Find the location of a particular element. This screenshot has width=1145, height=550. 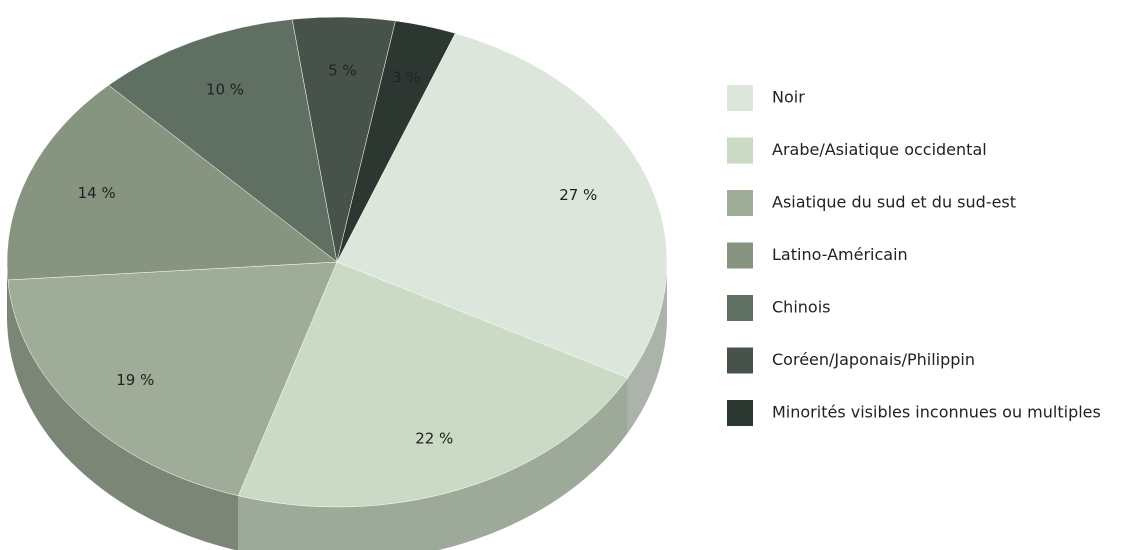

legend-label: Coréen/Japonais/Philippin is located at coordinates (873, 359).